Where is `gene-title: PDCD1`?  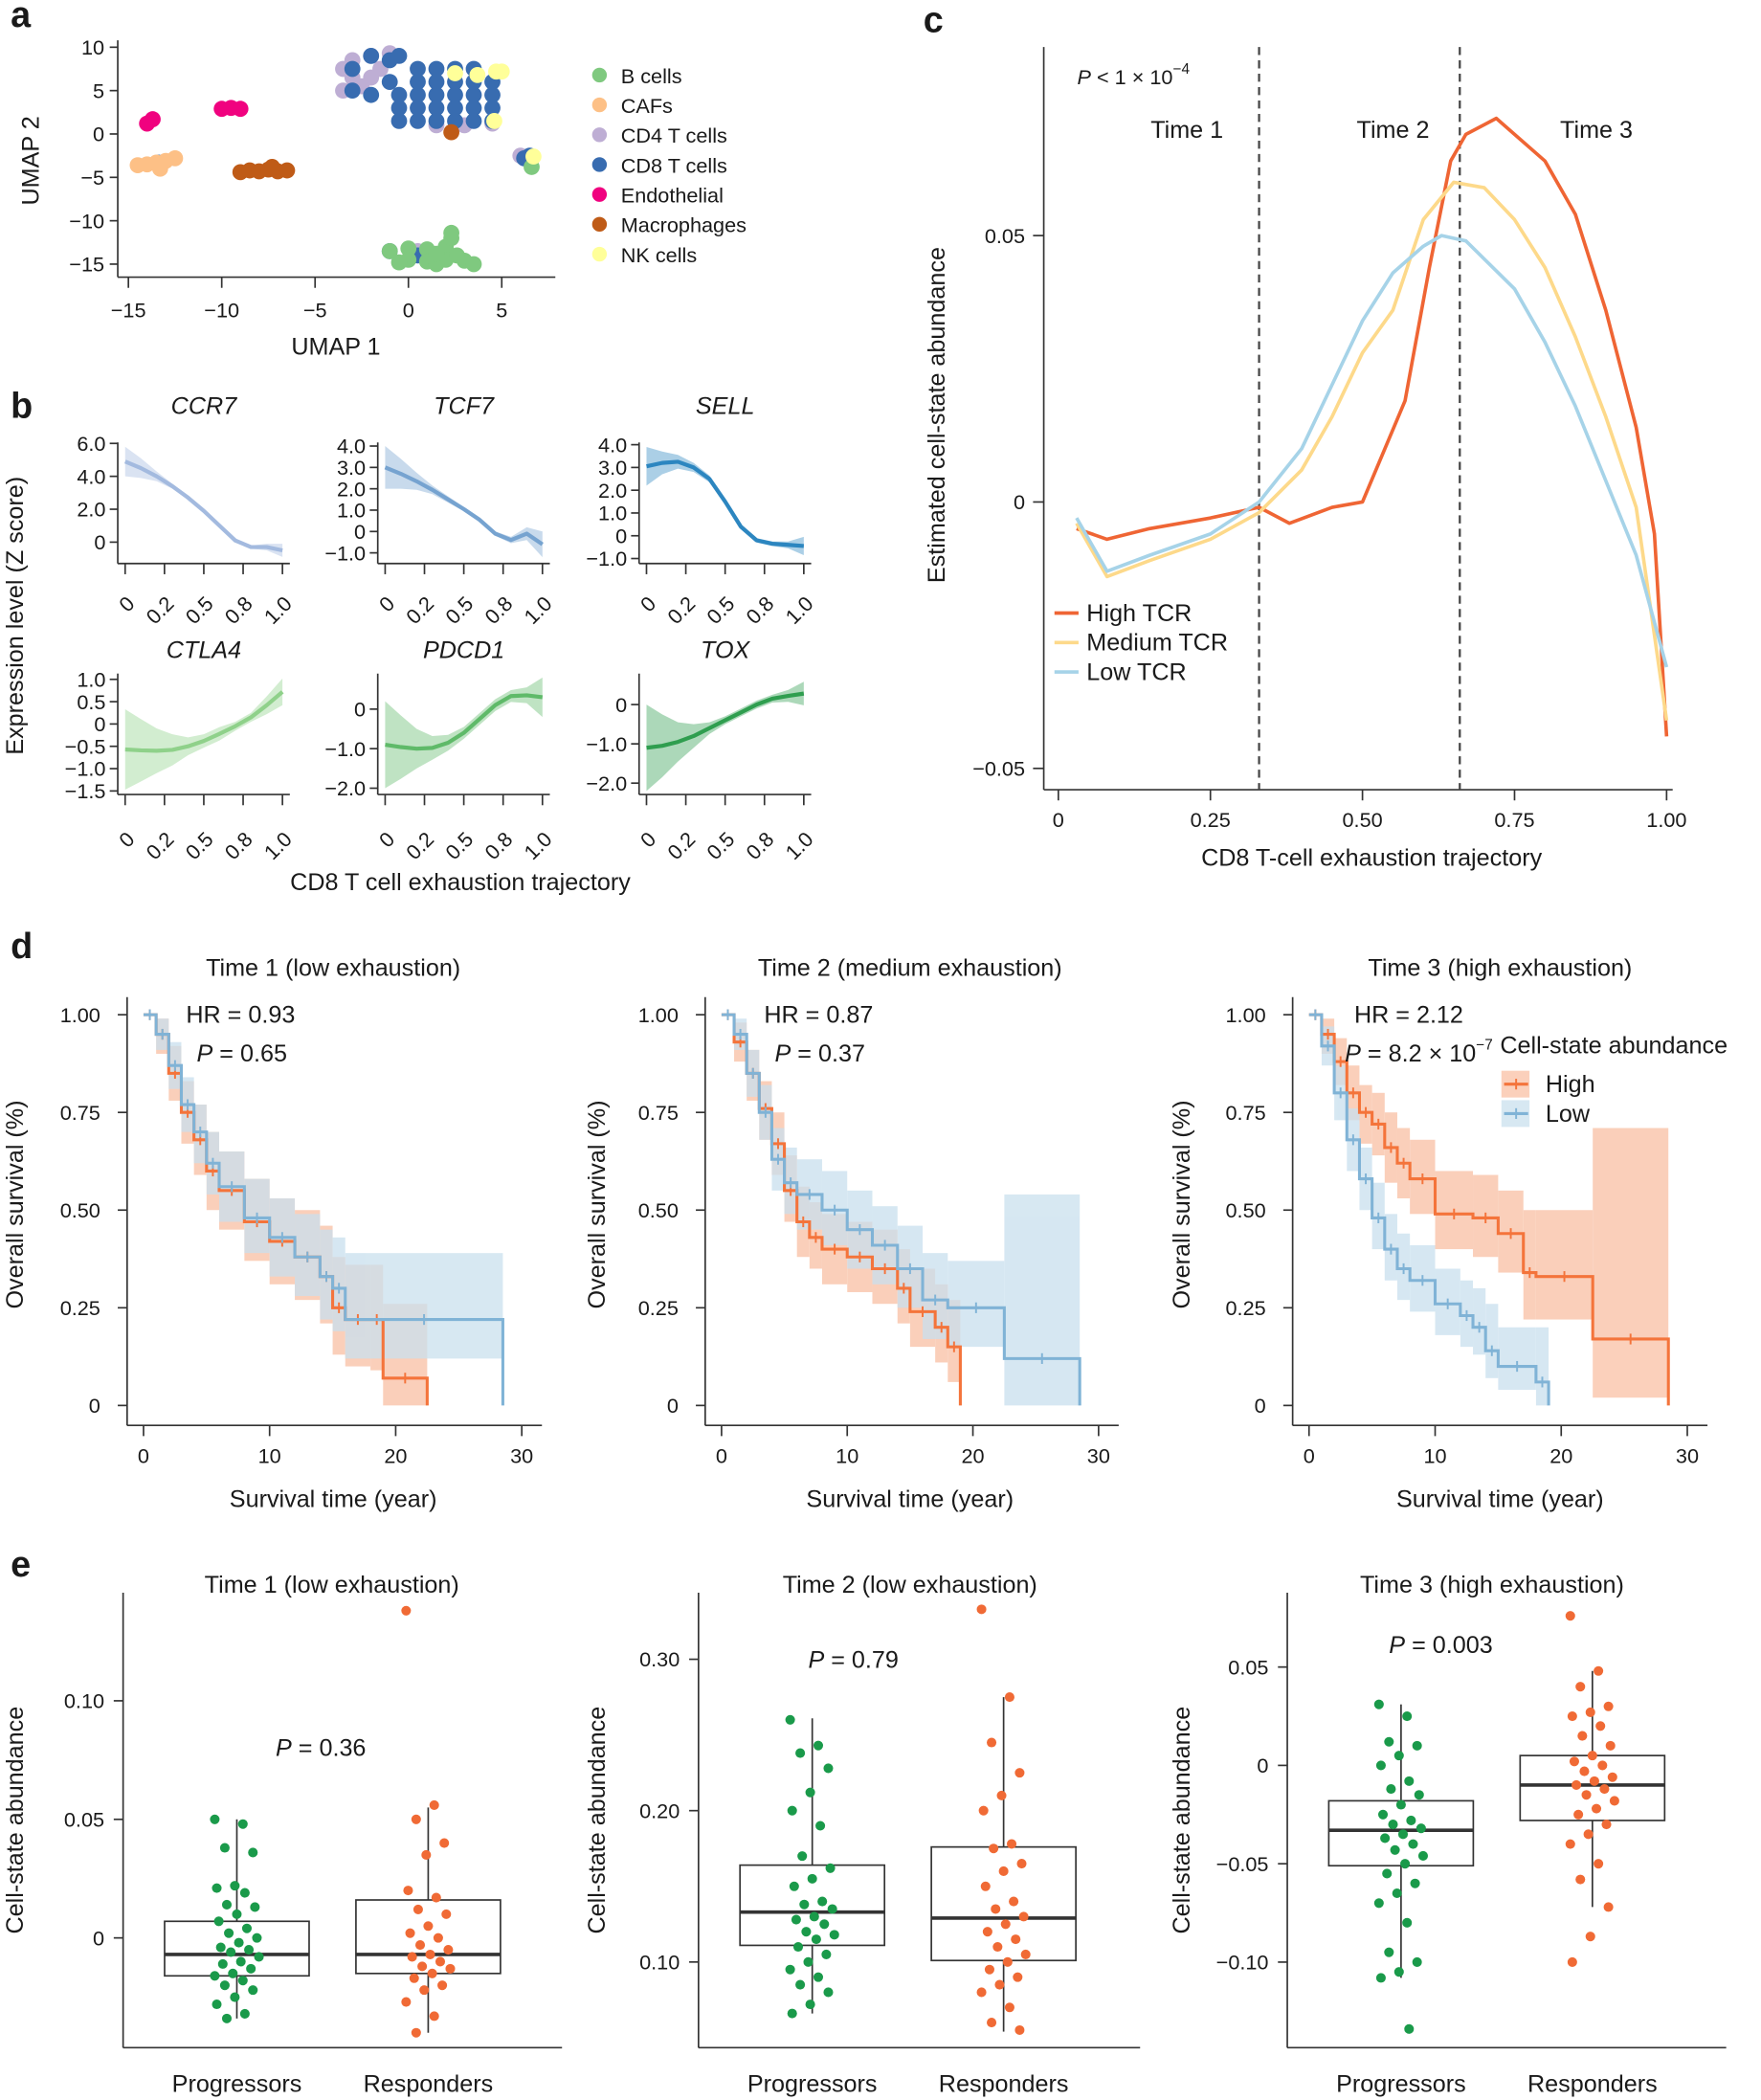 gene-title: PDCD1 is located at coordinates (463, 650).